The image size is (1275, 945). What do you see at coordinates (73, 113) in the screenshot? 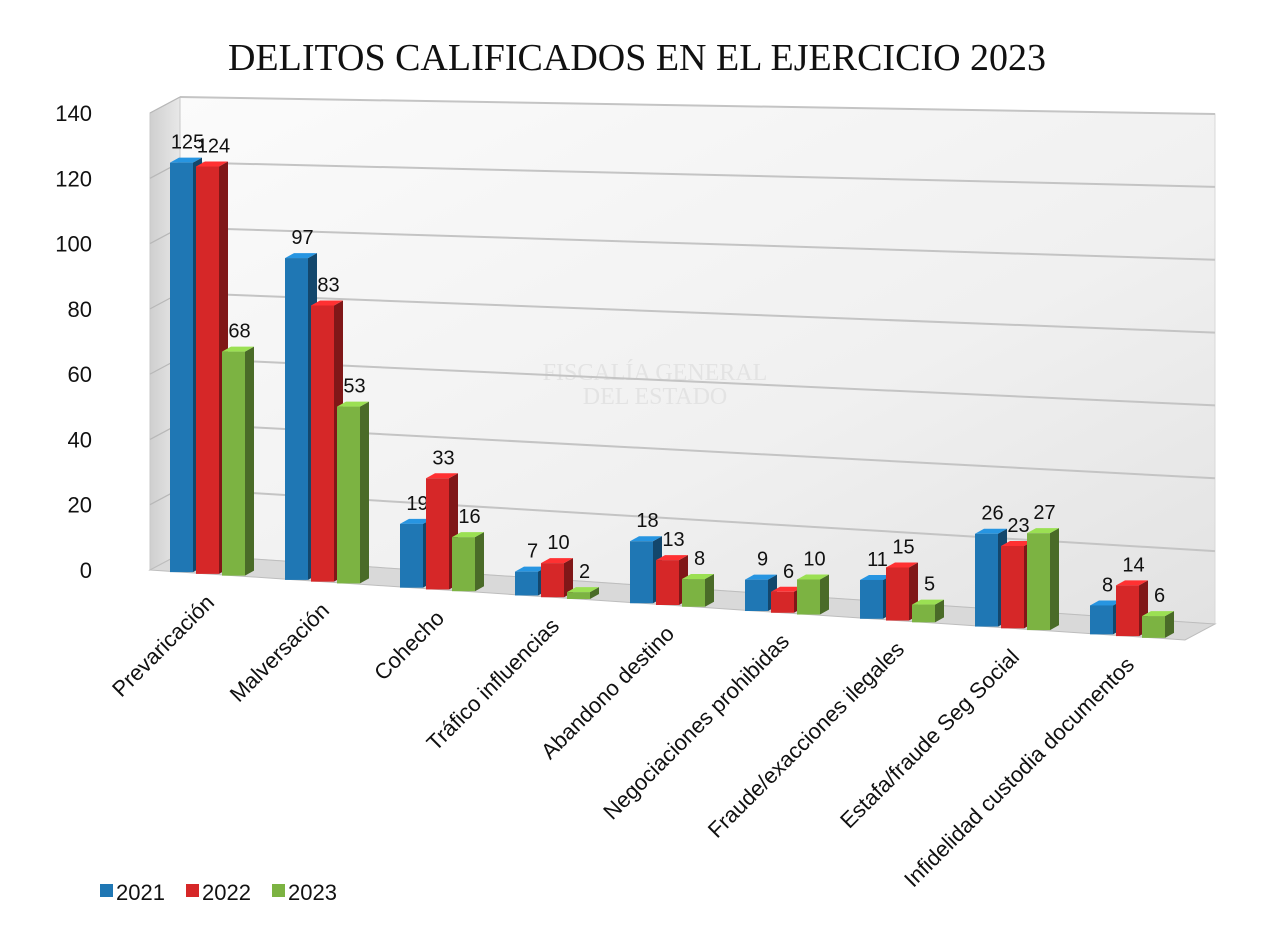
I see `y-tick-label: 140` at bounding box center [73, 113].